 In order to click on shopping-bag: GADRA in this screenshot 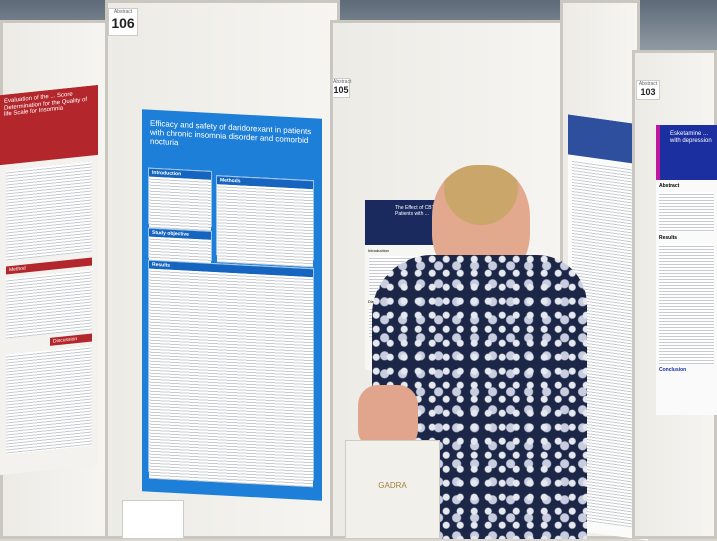, I will do `click(392, 489)`.